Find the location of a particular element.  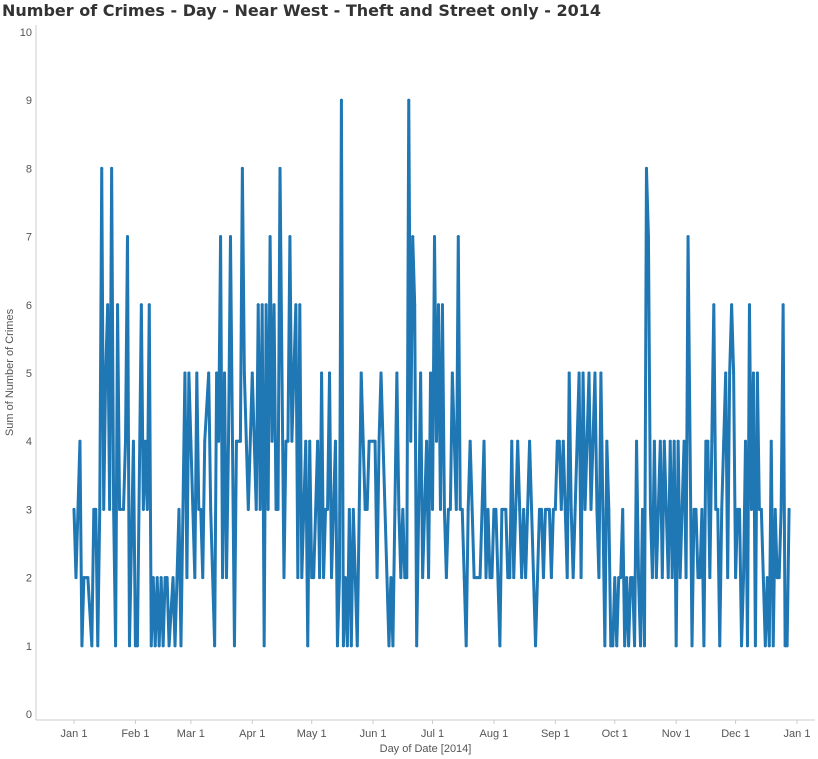

x-tick-label: Nov 1 is located at coordinates (676, 734).